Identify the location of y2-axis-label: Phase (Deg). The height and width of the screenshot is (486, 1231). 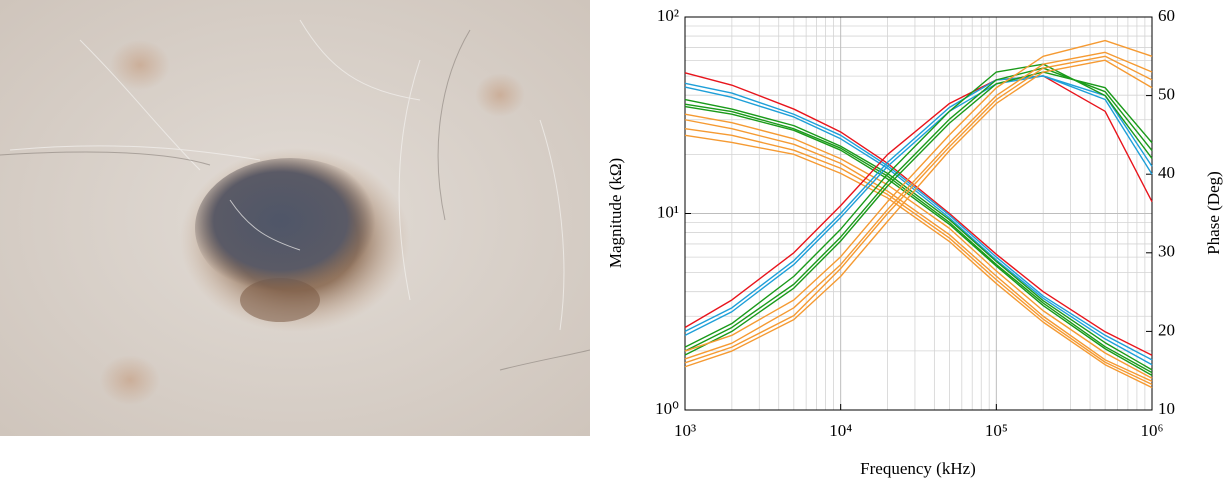
(1213, 213).